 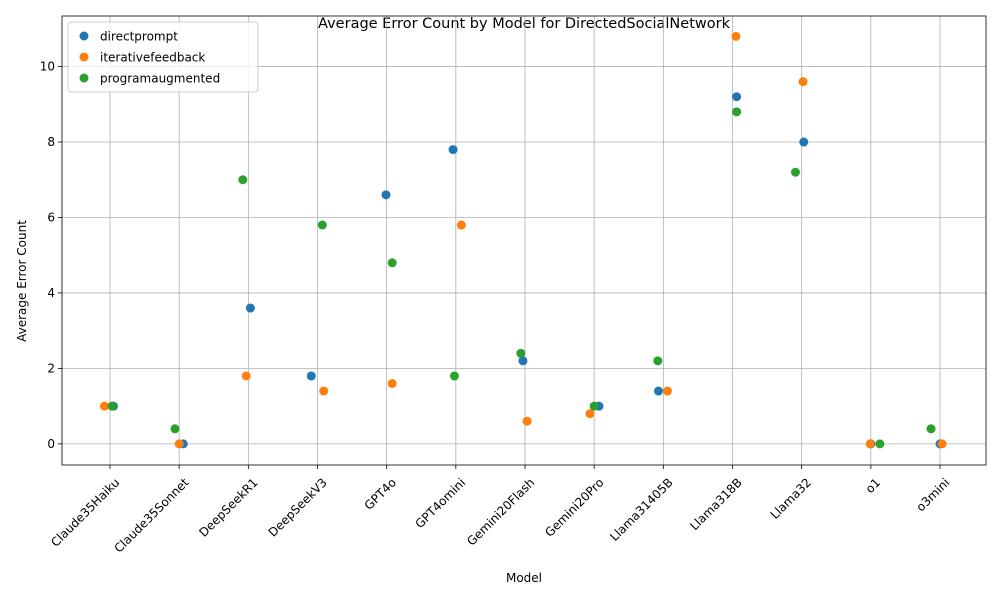 I want to click on legend-marker-directprompt, so click(x=84, y=36).